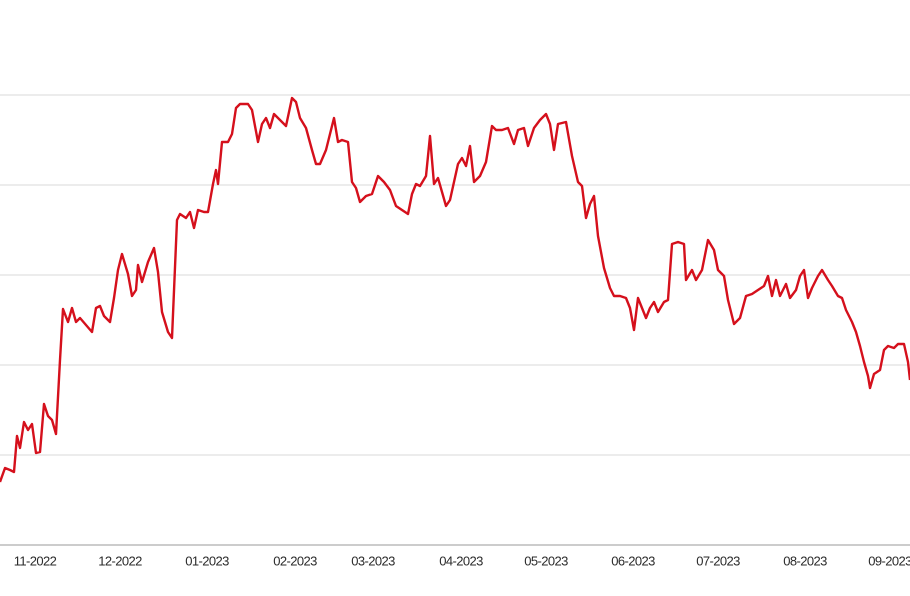  What do you see at coordinates (546, 560) in the screenshot?
I see `x-tick-label: 05-2023` at bounding box center [546, 560].